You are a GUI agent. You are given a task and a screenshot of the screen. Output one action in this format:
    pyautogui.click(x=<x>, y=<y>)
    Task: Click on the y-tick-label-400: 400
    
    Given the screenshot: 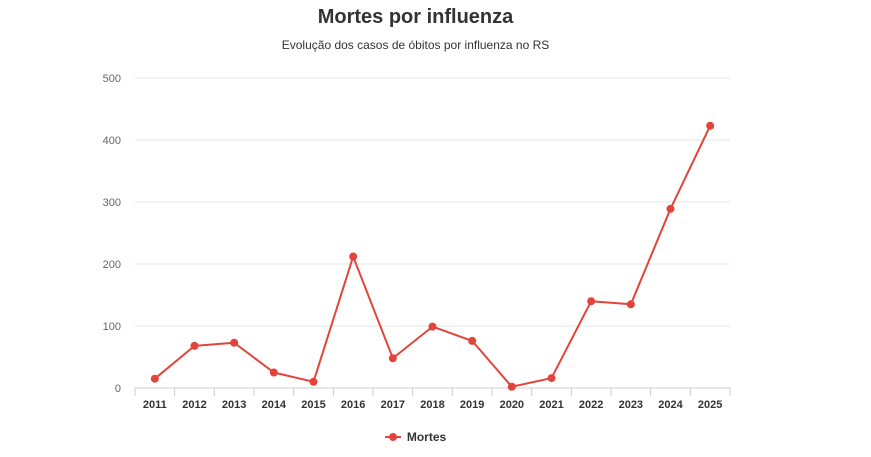 What is the action you would take?
    pyautogui.click(x=112, y=141)
    